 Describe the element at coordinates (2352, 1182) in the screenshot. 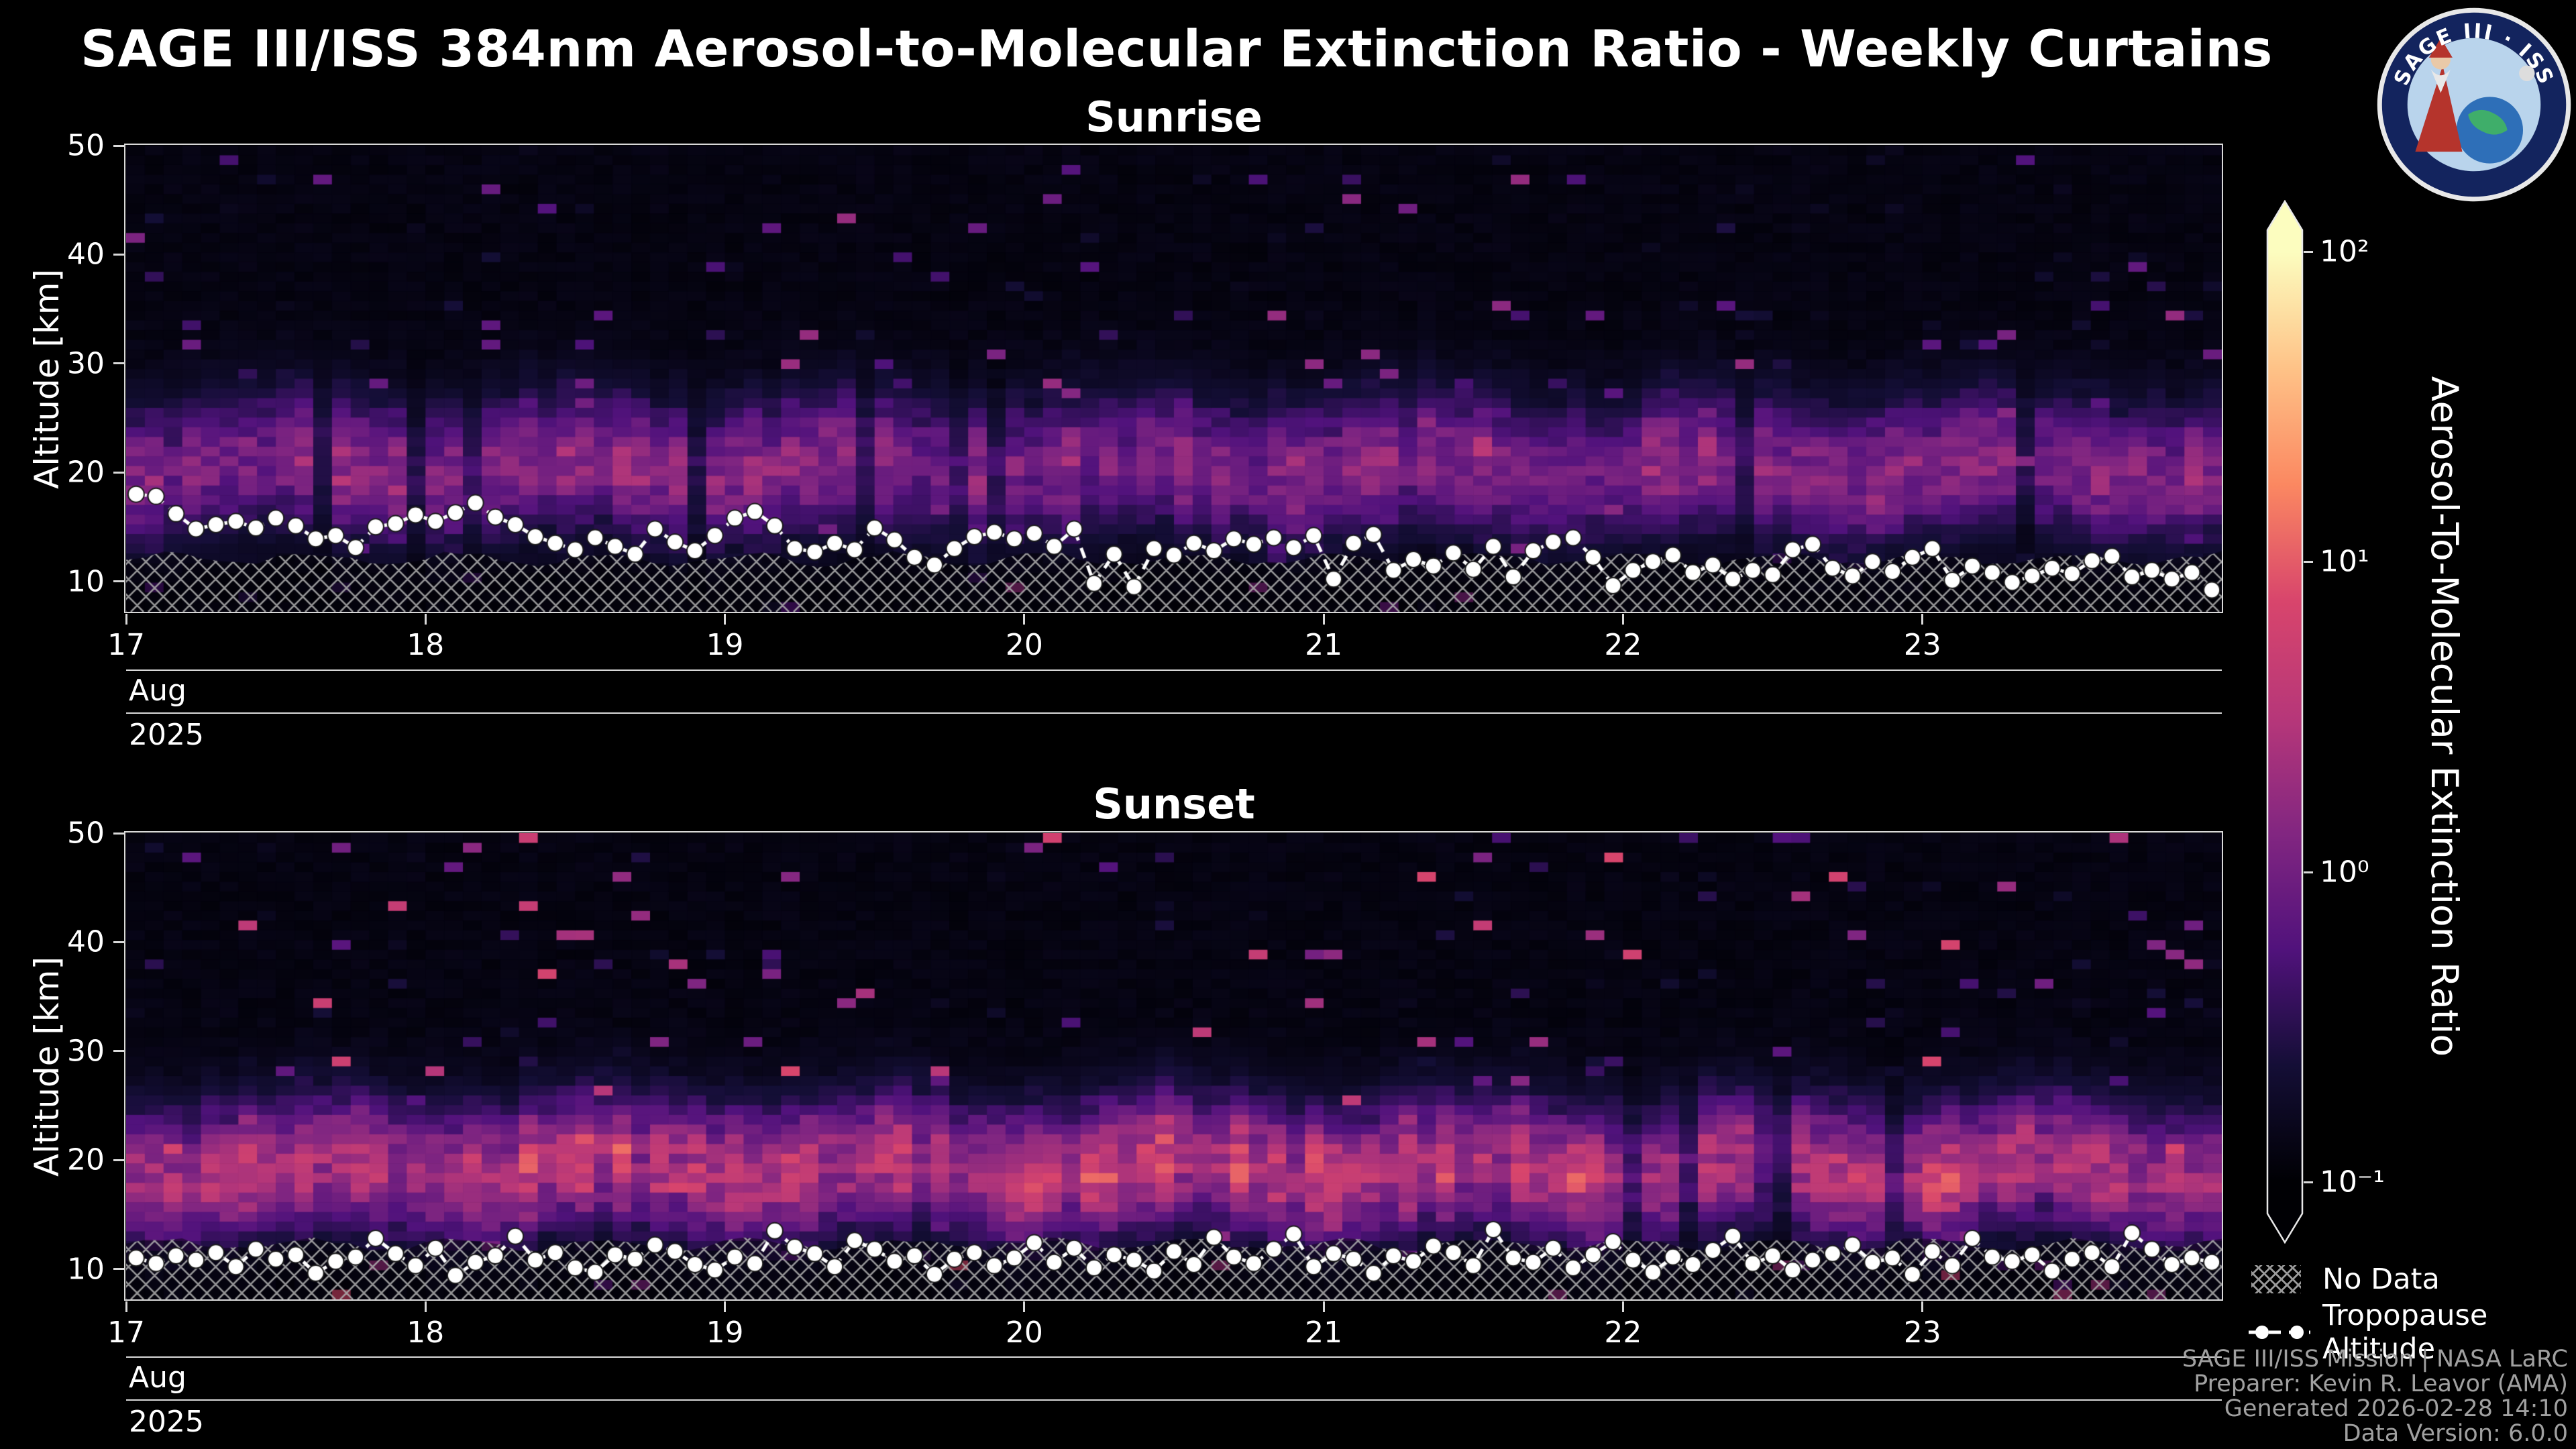

I see `colorbar-tick-label: 10⁻¹` at that location.